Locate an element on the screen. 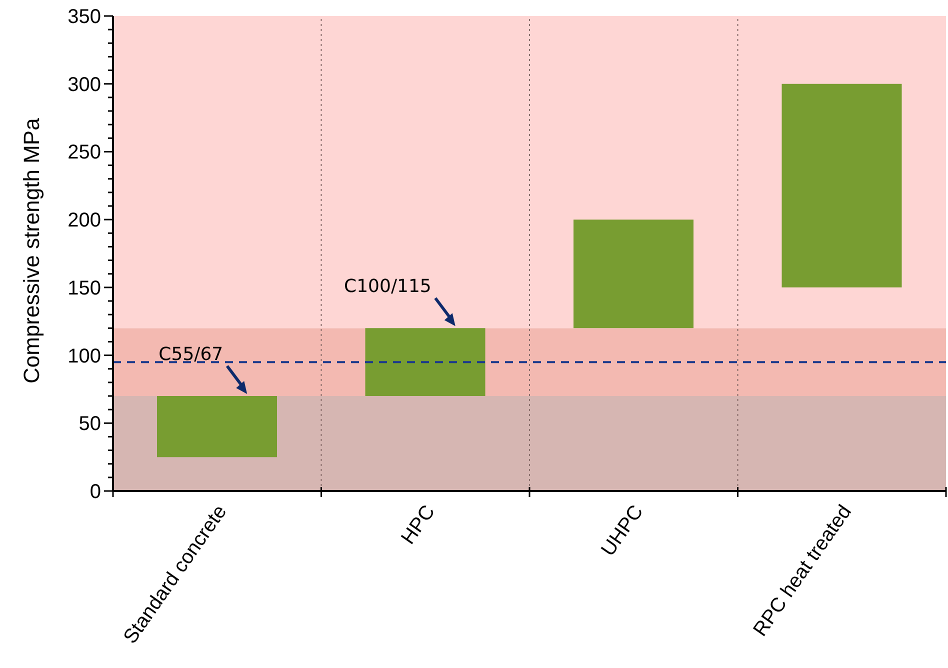 Image resolution: width=948 pixels, height=668 pixels. y-tick-label: 200 is located at coordinates (84, 221).